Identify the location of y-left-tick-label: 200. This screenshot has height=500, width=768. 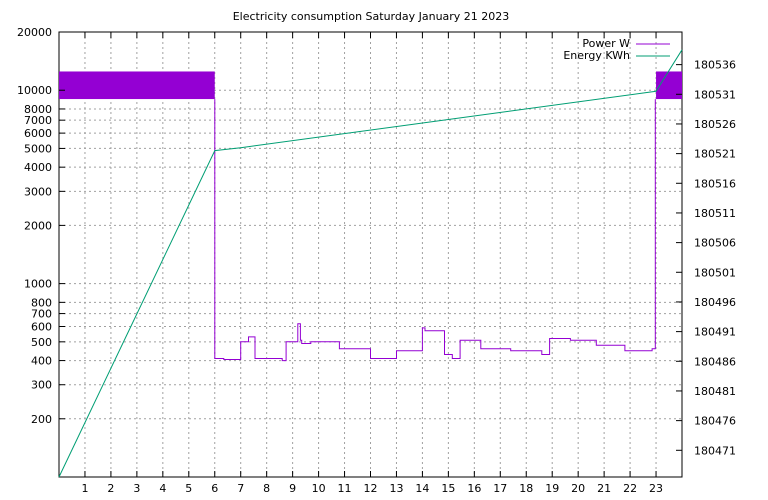
(41, 419).